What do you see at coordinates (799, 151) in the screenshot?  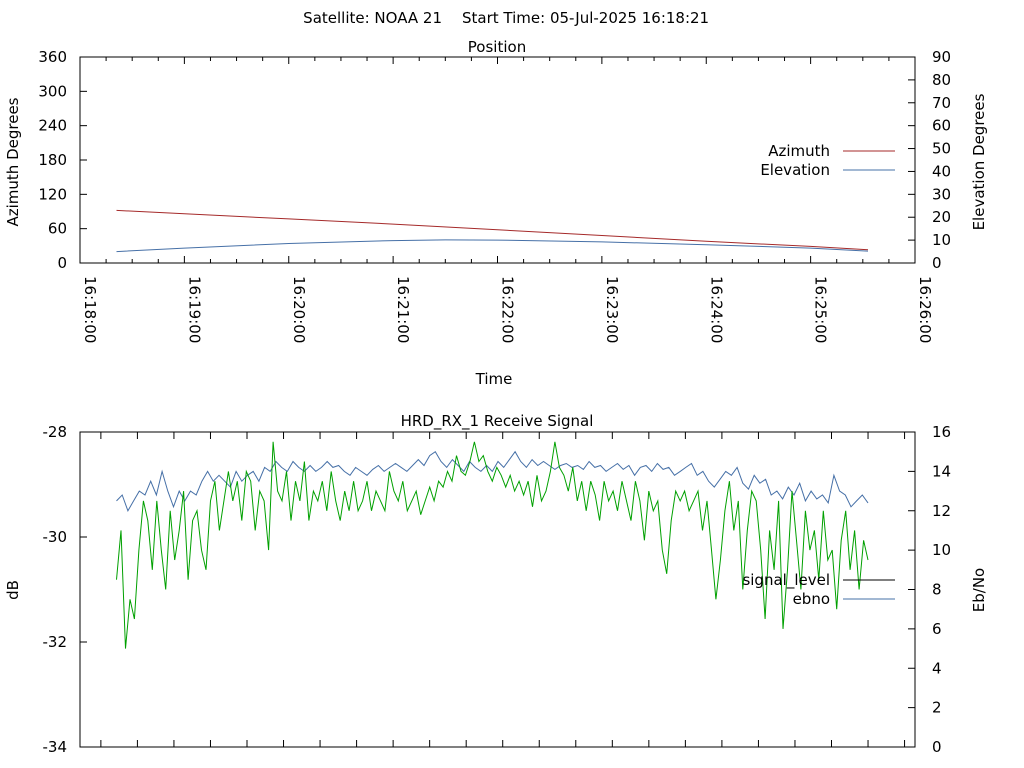 I see `legend-label-azimuth: Azimuth` at bounding box center [799, 151].